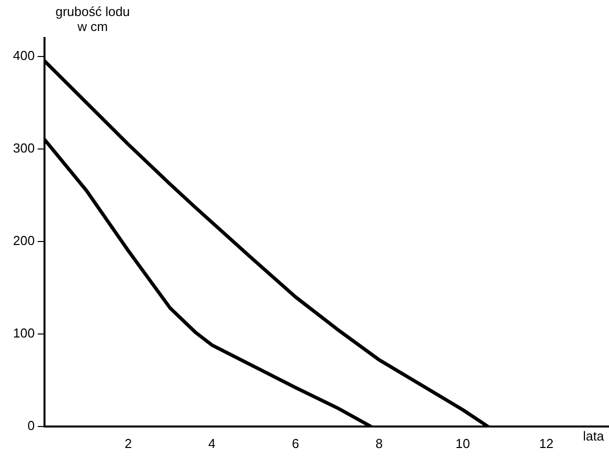 Image resolution: width=609 pixels, height=459 pixels. Describe the element at coordinates (212, 443) in the screenshot. I see `x-tick-label: 4` at that location.